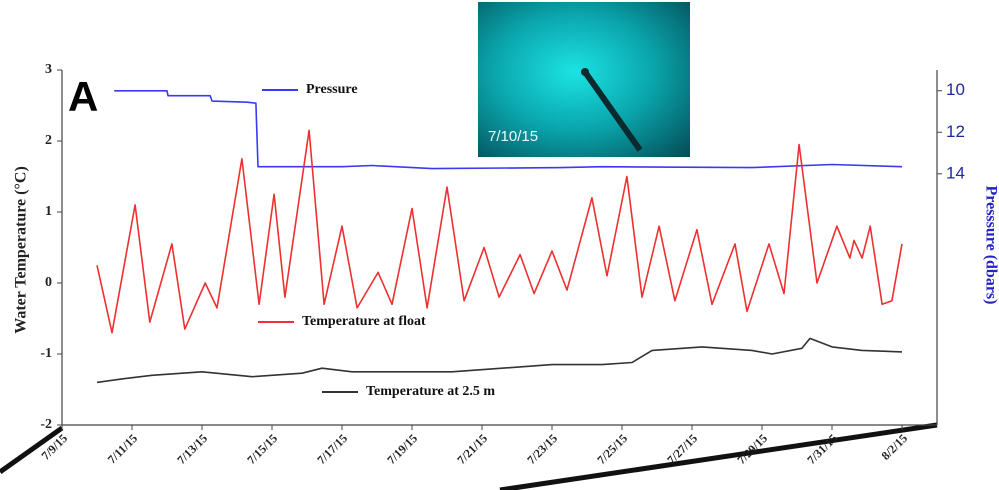 The width and height of the screenshot is (999, 490). What do you see at coordinates (894, 447) in the screenshot?
I see `x-tick-label: 8/2/15` at bounding box center [894, 447].